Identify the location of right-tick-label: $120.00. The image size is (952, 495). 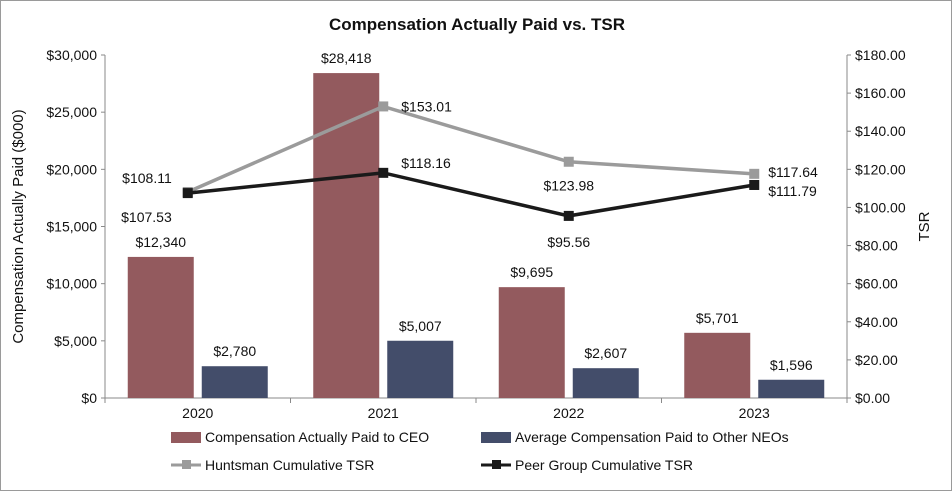
(880, 169).